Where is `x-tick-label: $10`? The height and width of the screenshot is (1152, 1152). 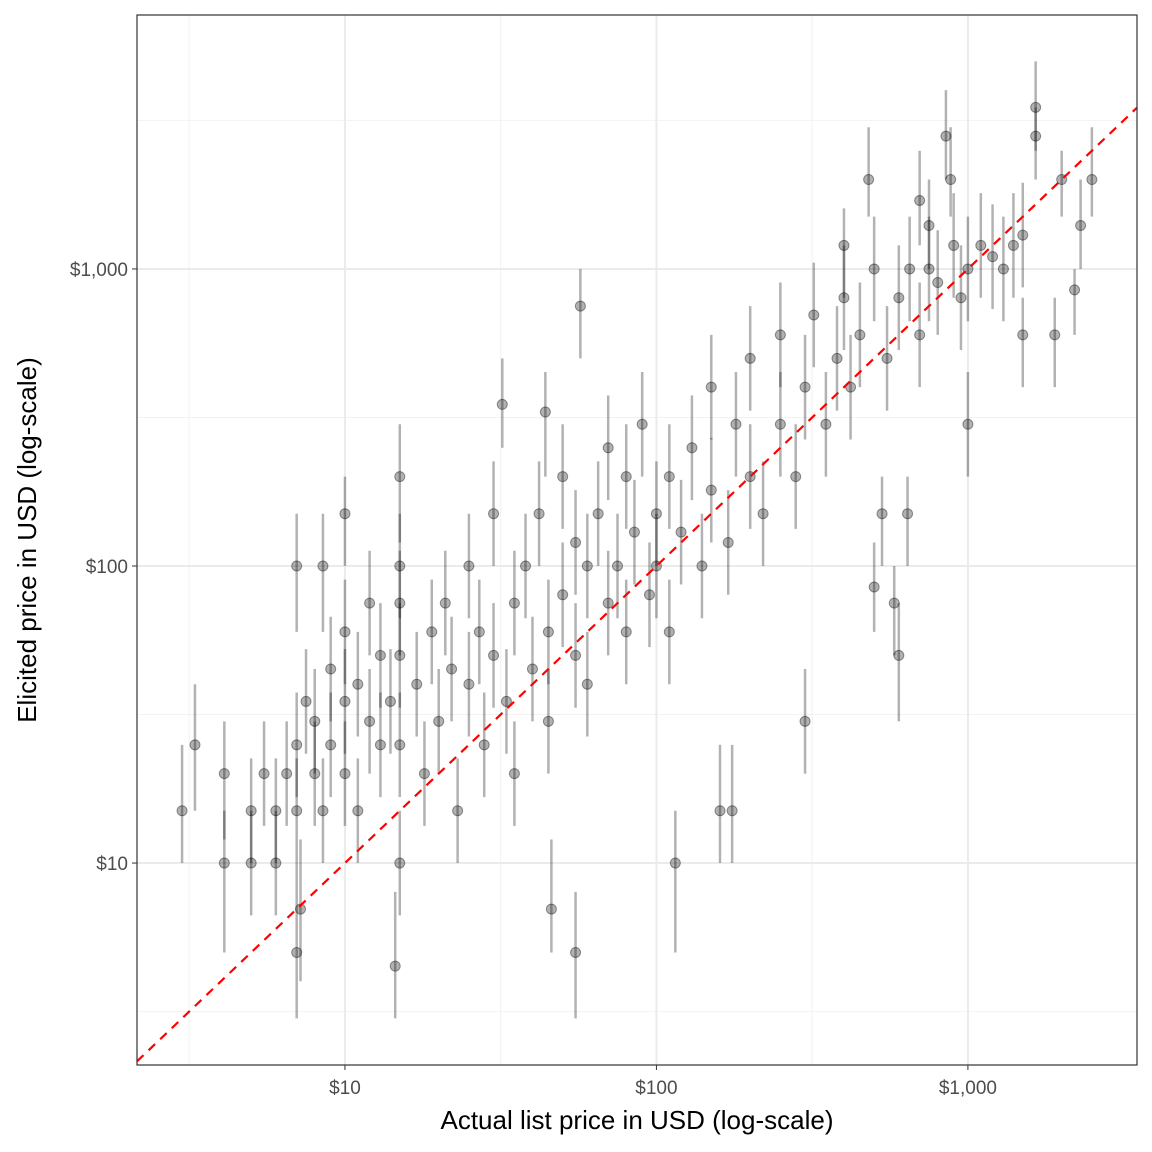
x-tick-label: $10 is located at coordinates (345, 1088).